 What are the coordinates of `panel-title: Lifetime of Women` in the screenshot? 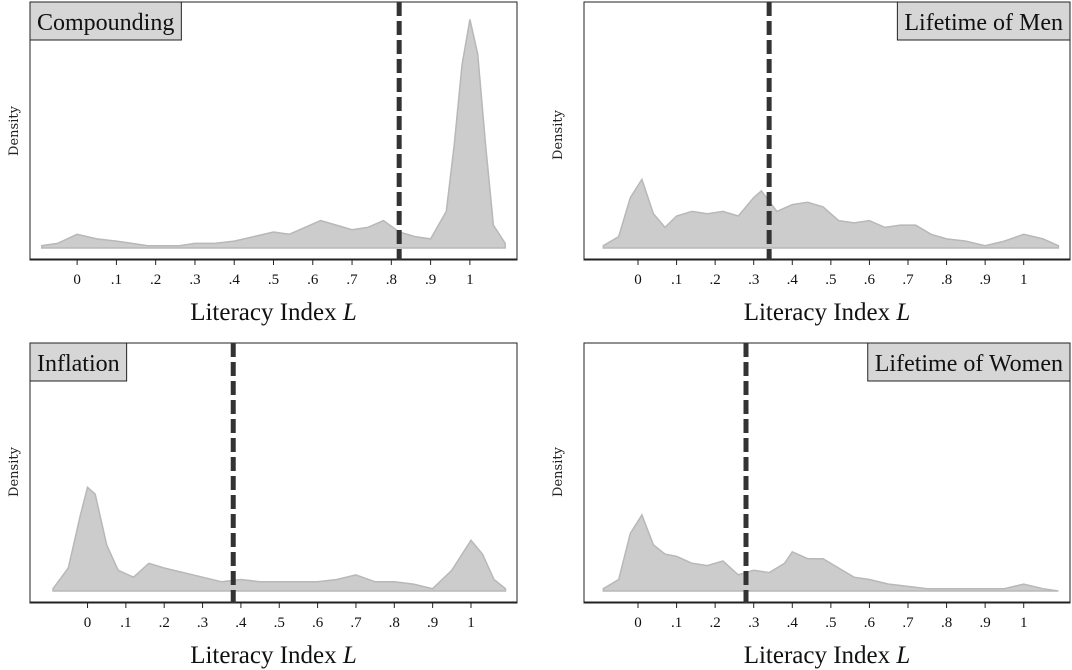 It's located at (969, 364).